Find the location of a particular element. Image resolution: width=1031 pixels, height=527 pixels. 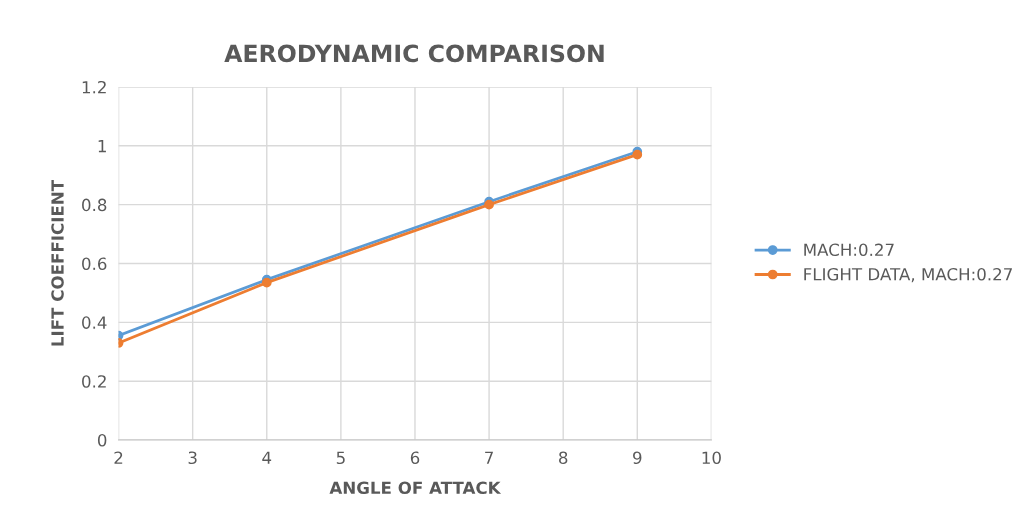

y-tick-label: 1.2 is located at coordinates (94, 87).